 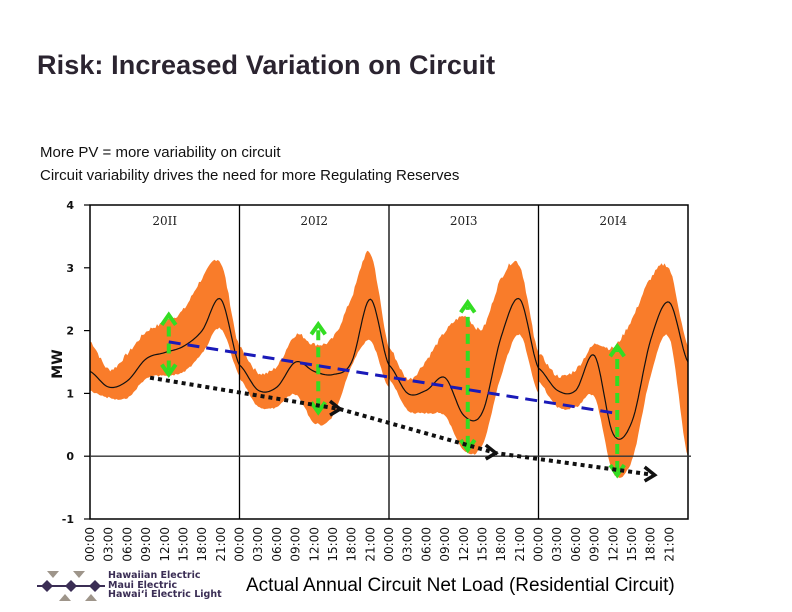 I want to click on logo-line-3: Hawai‘i Electric Light, so click(x=165, y=595).